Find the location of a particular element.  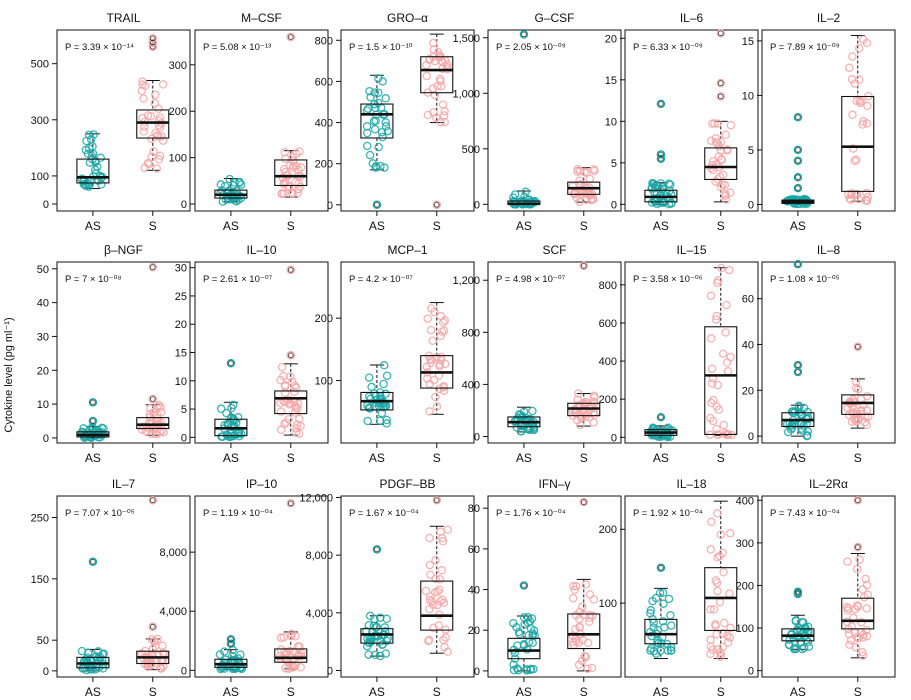

panel-title: IL–10 is located at coordinates (261, 250).